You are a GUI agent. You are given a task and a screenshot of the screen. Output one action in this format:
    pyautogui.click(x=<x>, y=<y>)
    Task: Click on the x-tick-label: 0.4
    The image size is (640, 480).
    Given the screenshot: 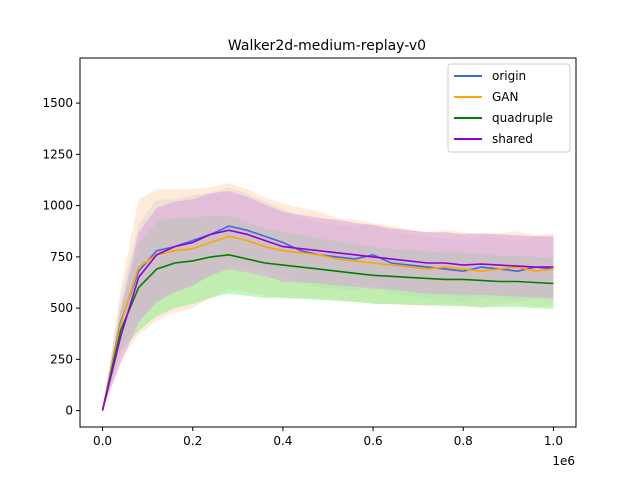 What is the action you would take?
    pyautogui.click(x=282, y=441)
    